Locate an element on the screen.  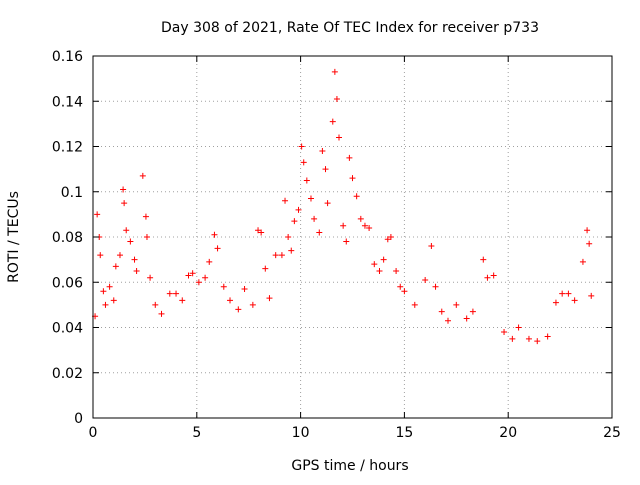
x-tick-label: 15 is located at coordinates (404, 433).